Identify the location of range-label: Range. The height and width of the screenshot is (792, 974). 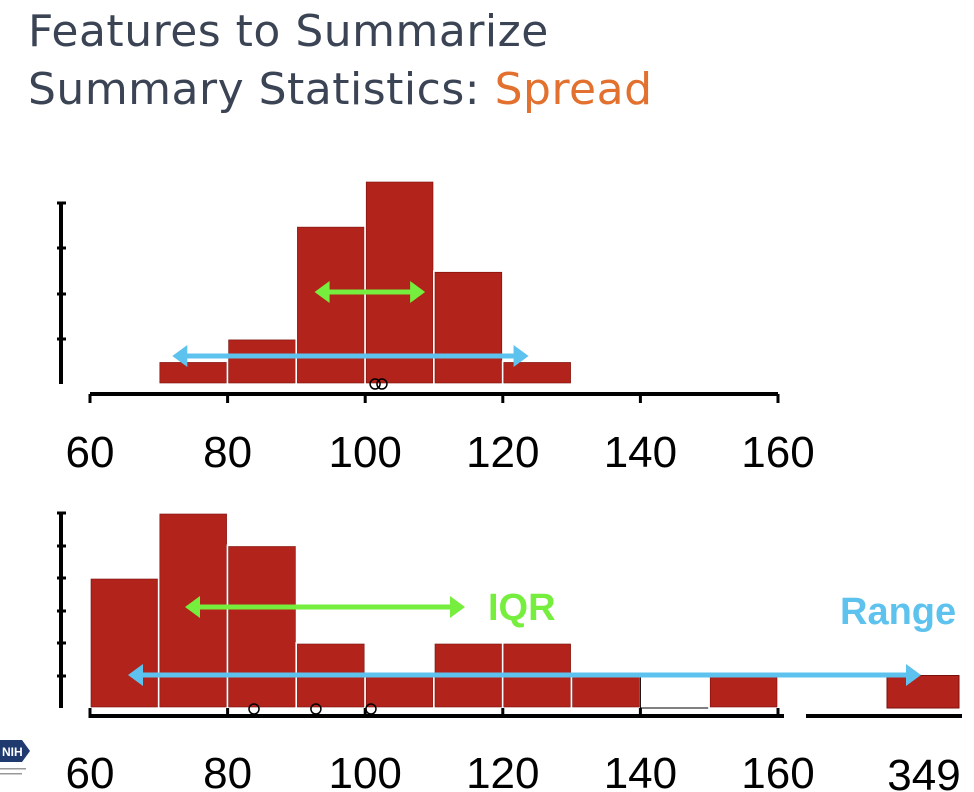
(898, 612).